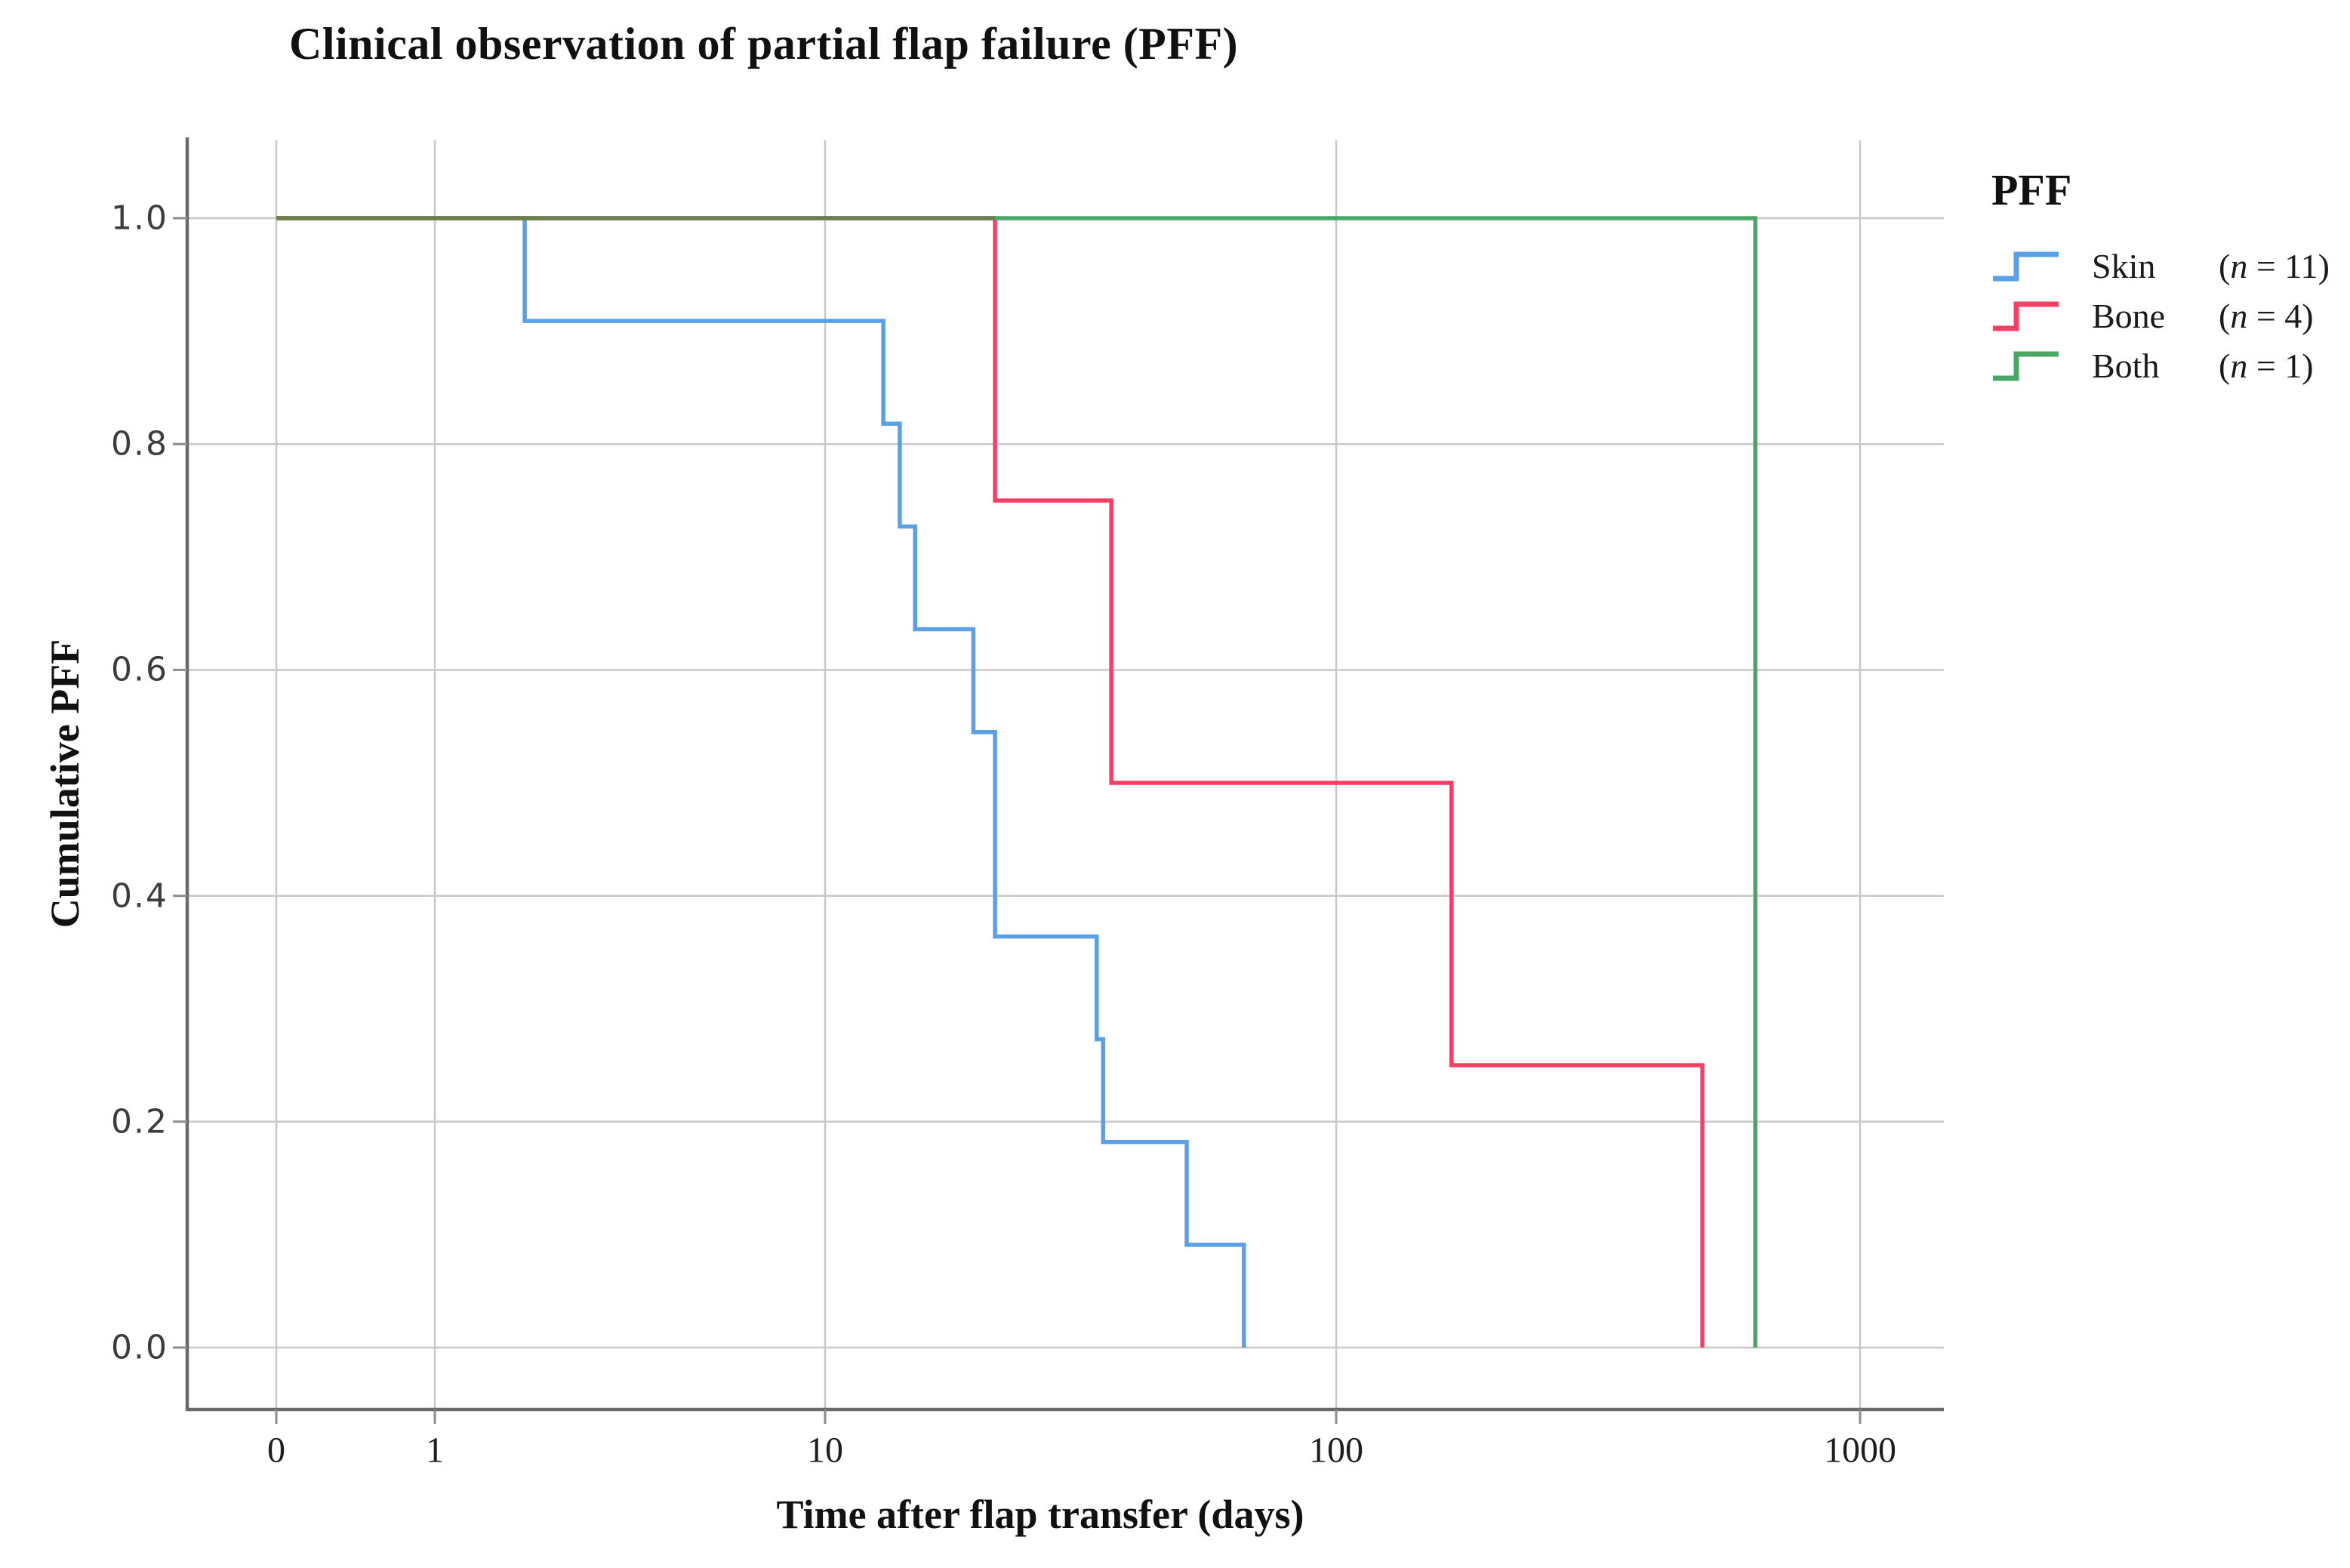 The width and height of the screenshot is (2350, 1568). I want to click on x-tick-label: 1000, so click(1860, 1450).